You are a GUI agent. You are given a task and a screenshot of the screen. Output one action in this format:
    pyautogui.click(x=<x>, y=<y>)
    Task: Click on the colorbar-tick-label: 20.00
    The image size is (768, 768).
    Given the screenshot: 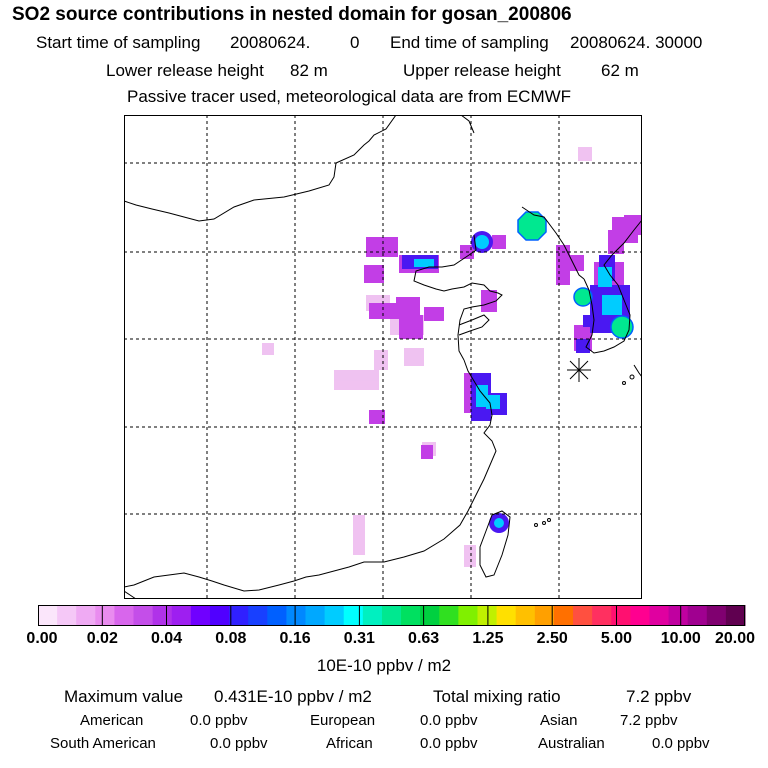 What is the action you would take?
    pyautogui.click(x=735, y=638)
    